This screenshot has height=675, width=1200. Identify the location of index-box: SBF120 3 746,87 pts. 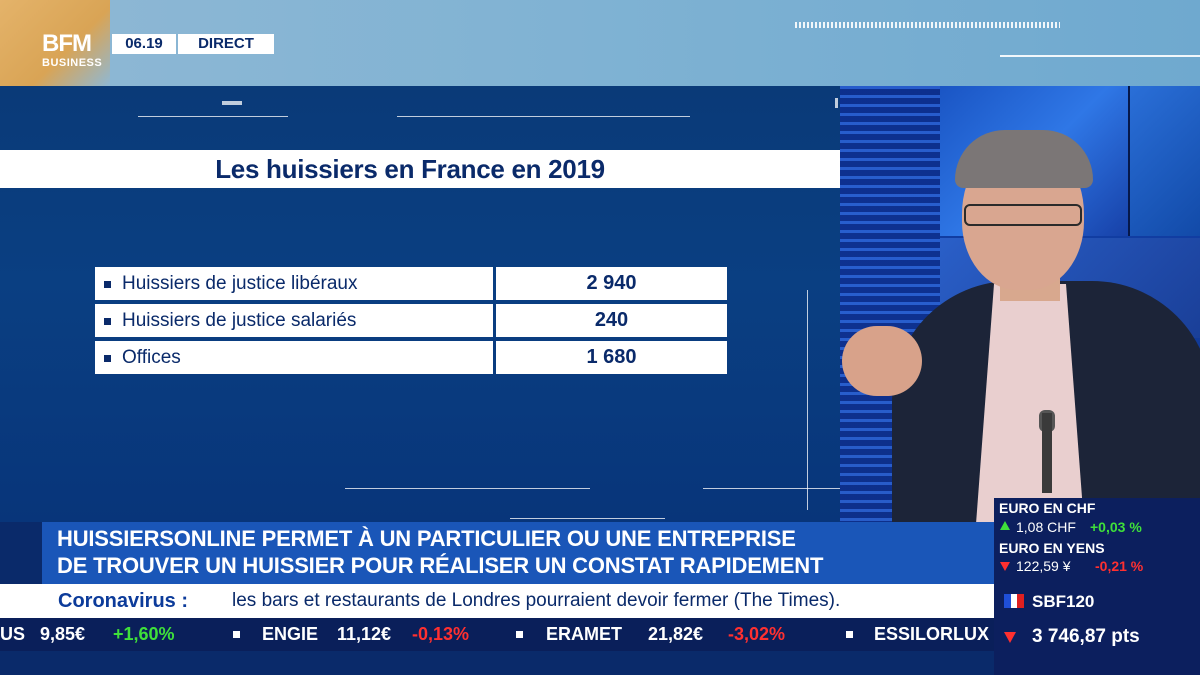
(1097, 629).